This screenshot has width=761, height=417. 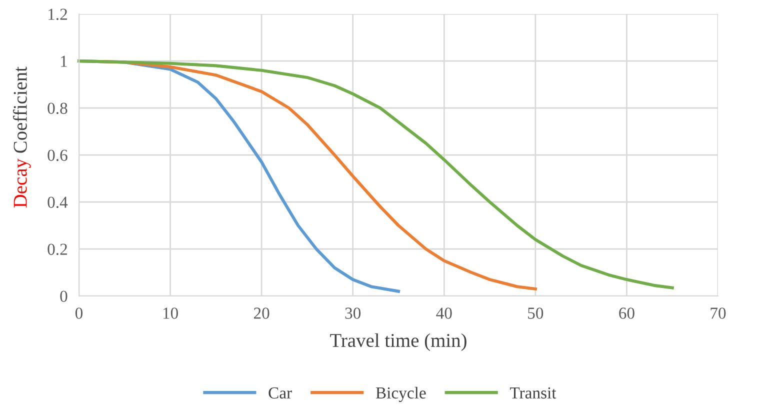 What do you see at coordinates (533, 393) in the screenshot?
I see `legend-label: Transit` at bounding box center [533, 393].